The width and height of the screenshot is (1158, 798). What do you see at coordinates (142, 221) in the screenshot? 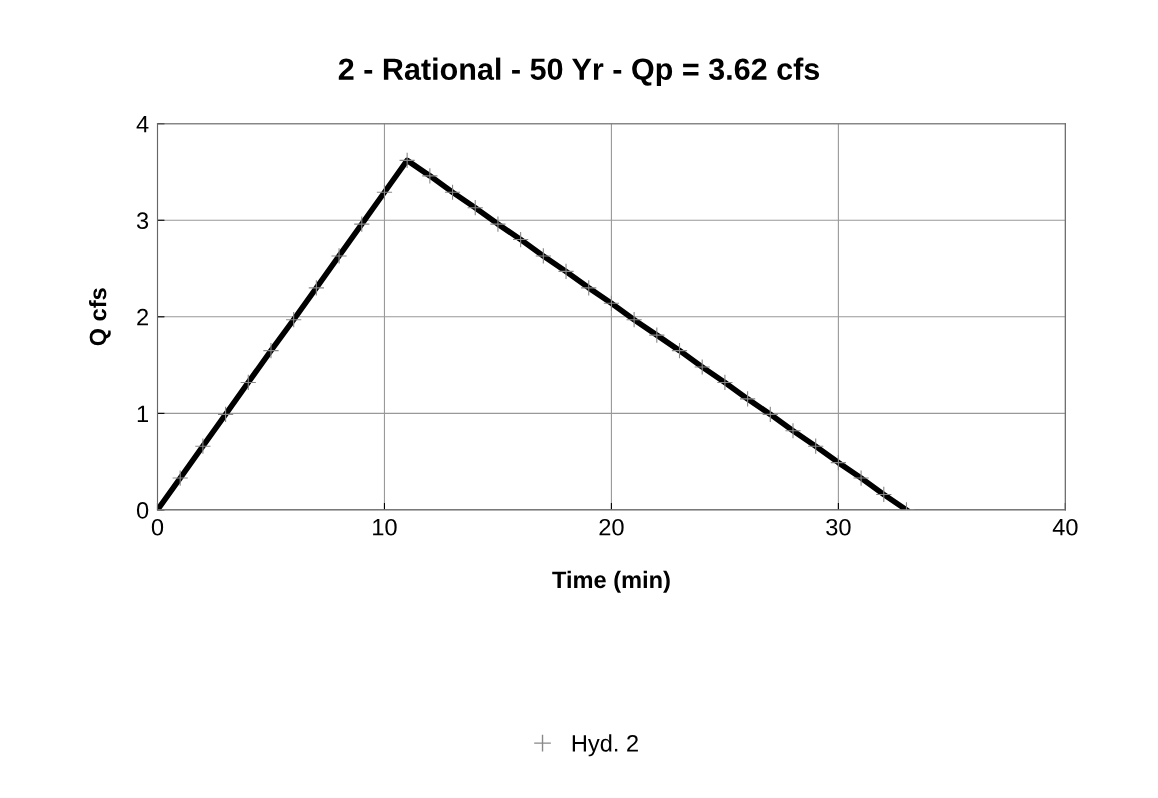
I see `y-tick-label: 3` at bounding box center [142, 221].